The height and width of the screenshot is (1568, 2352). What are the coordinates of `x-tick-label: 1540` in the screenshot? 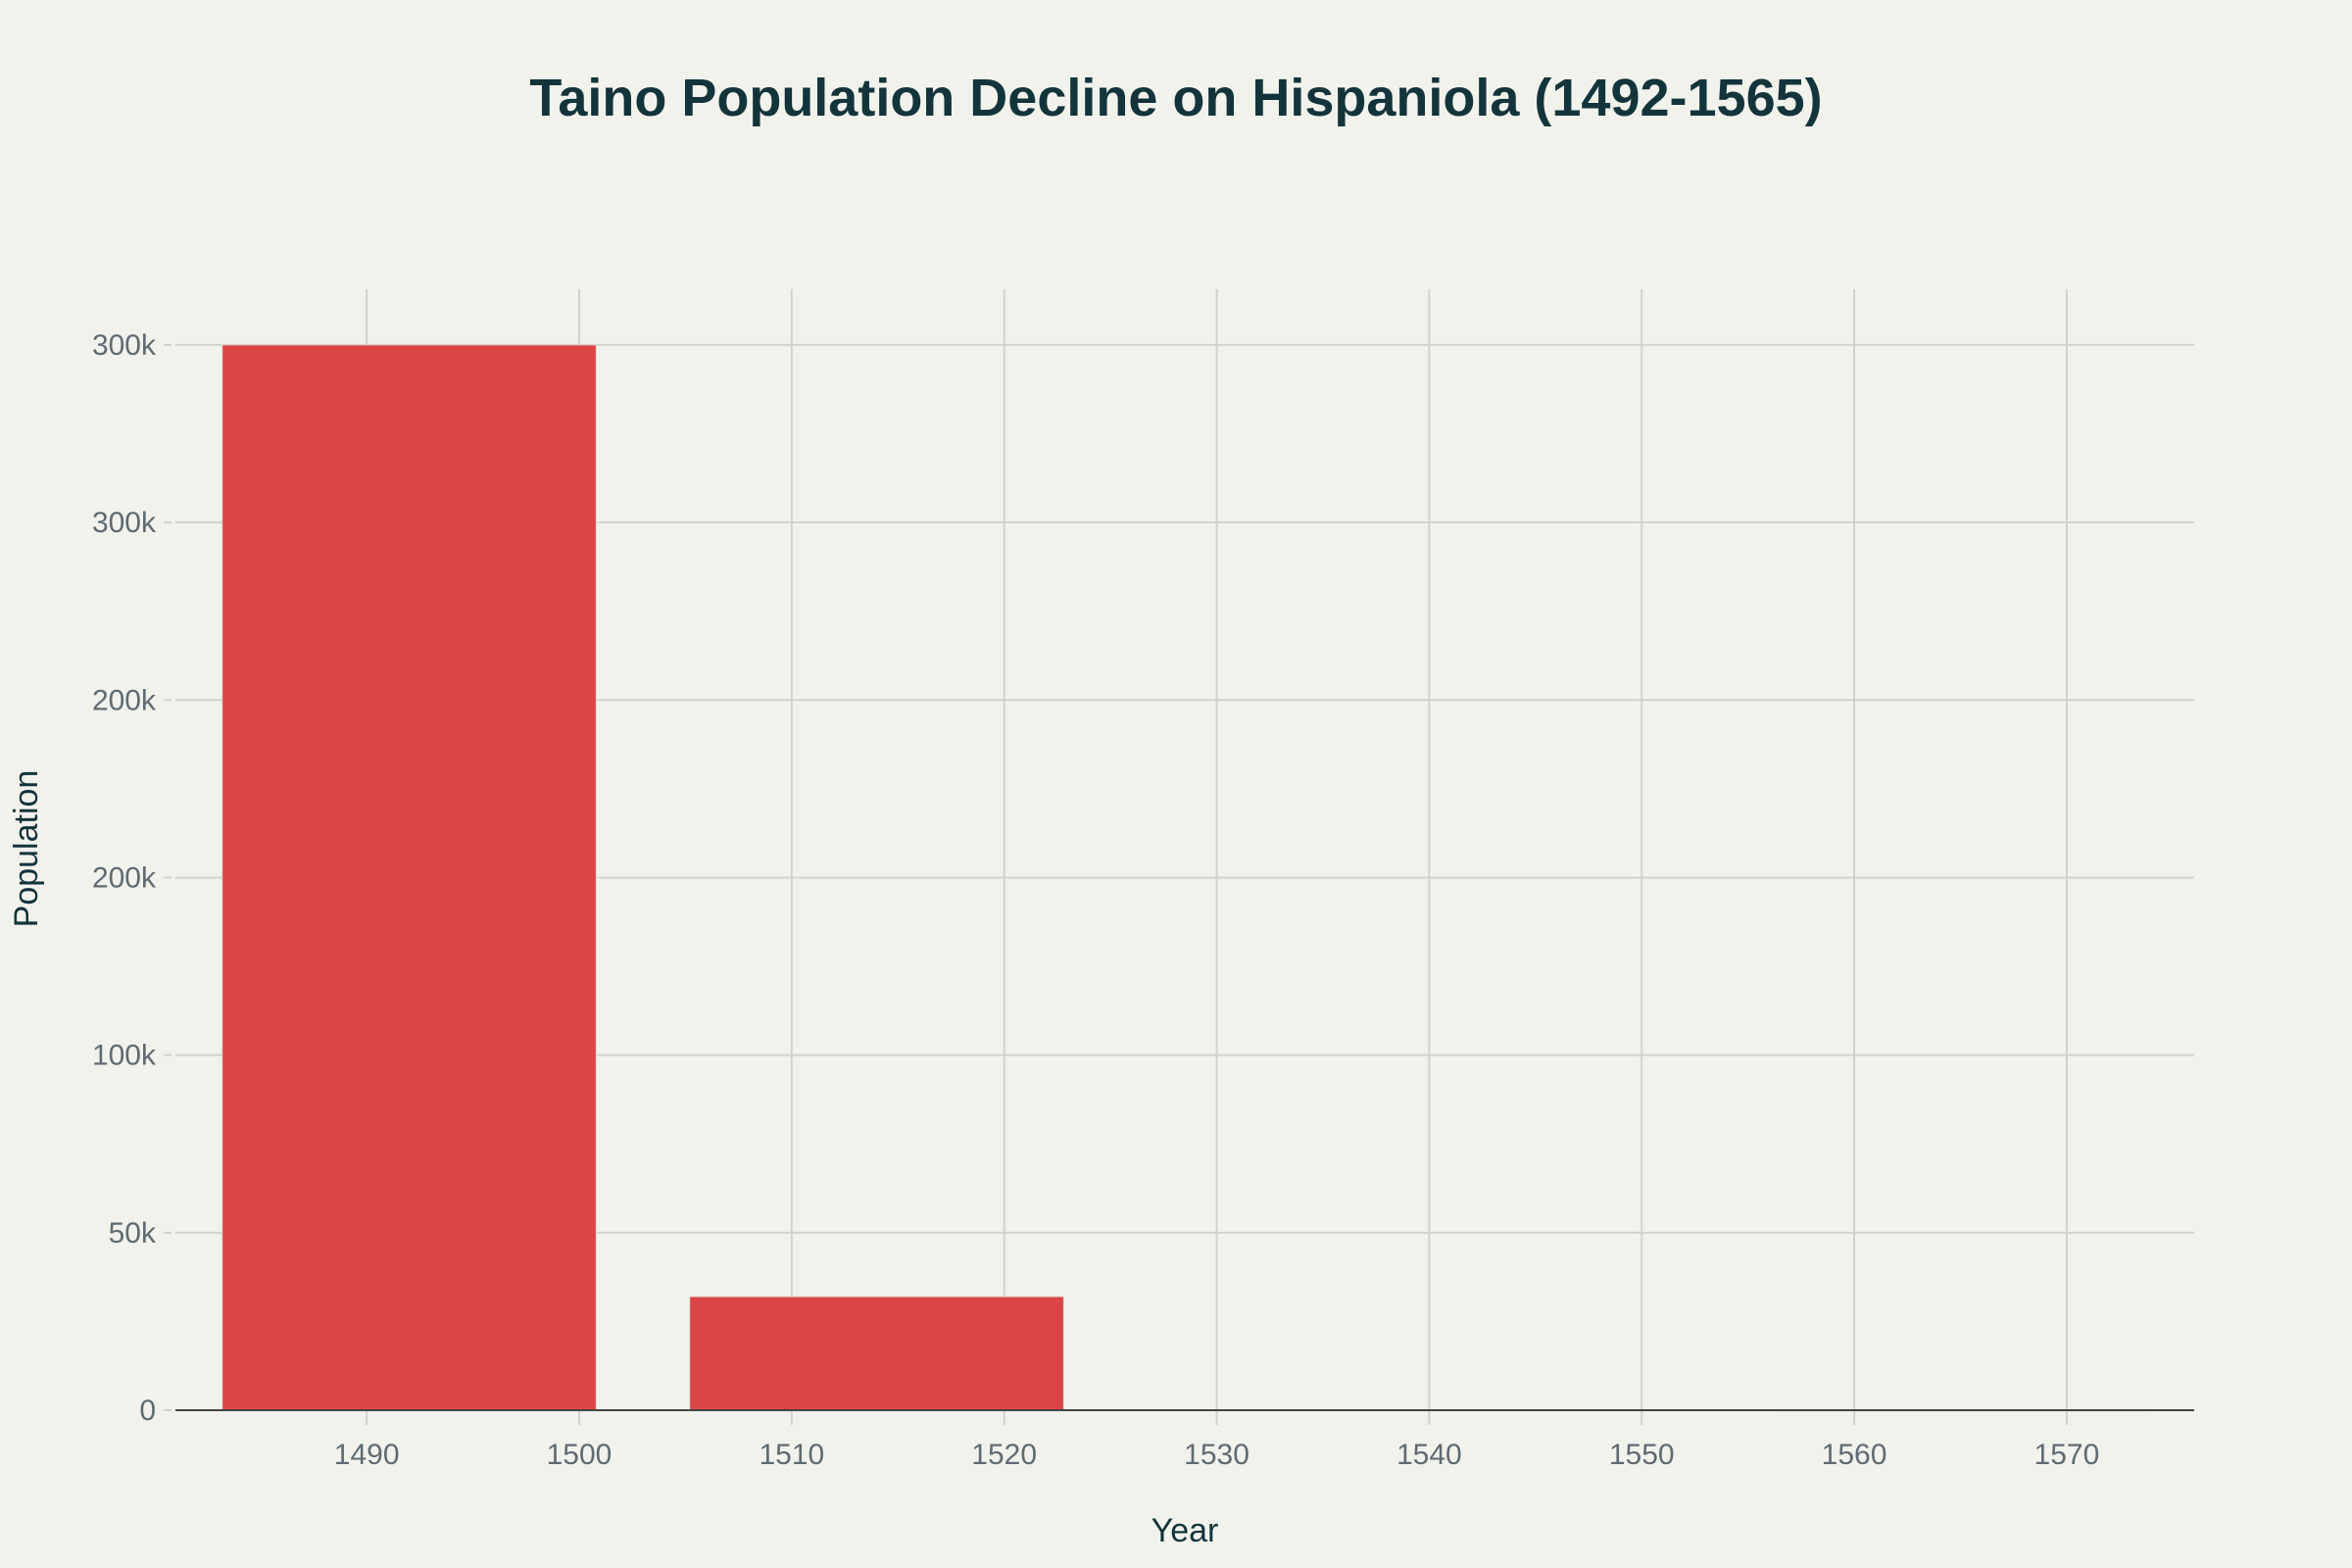 It's located at (1429, 1455).